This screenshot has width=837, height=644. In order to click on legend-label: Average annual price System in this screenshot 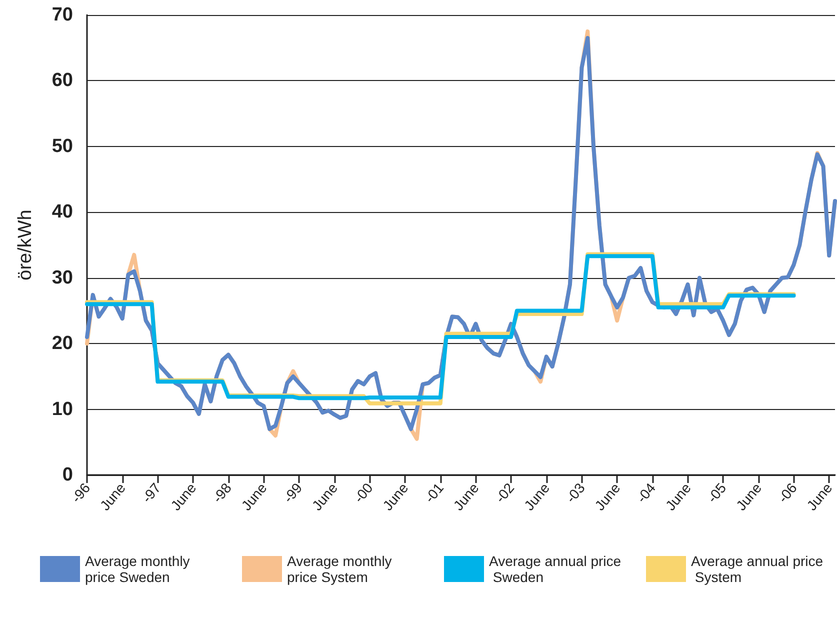, I will do `click(757, 569)`.